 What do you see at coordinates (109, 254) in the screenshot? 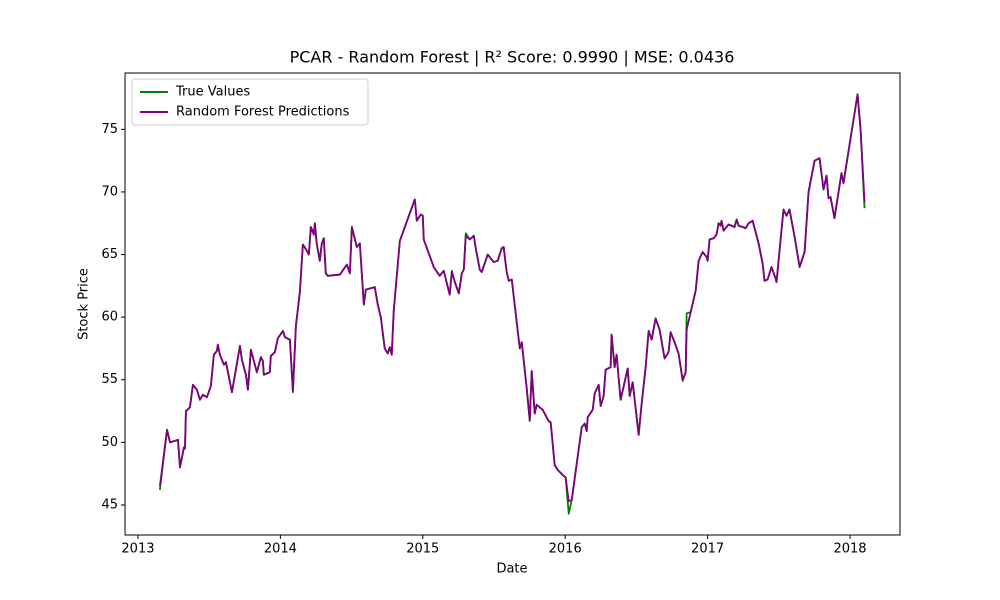
I see `y-tick-label: 65` at bounding box center [109, 254].